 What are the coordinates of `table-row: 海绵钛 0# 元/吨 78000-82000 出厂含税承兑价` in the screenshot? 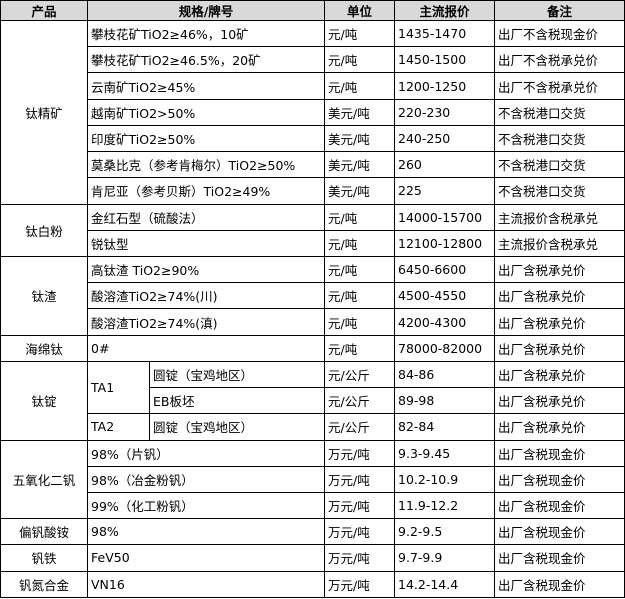 It's located at (312, 348).